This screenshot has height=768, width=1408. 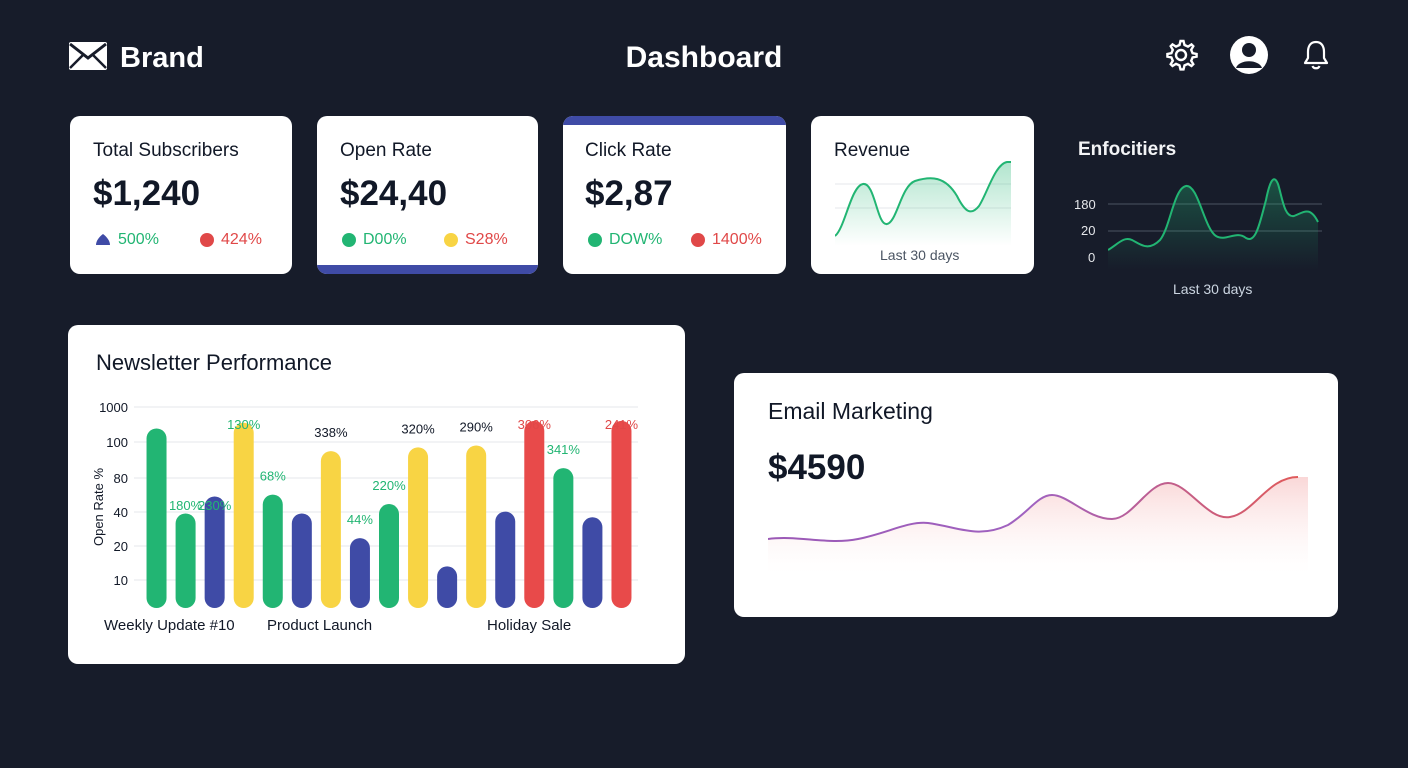 What do you see at coordinates (331, 432) in the screenshot?
I see `bar-data-label: 338%` at bounding box center [331, 432].